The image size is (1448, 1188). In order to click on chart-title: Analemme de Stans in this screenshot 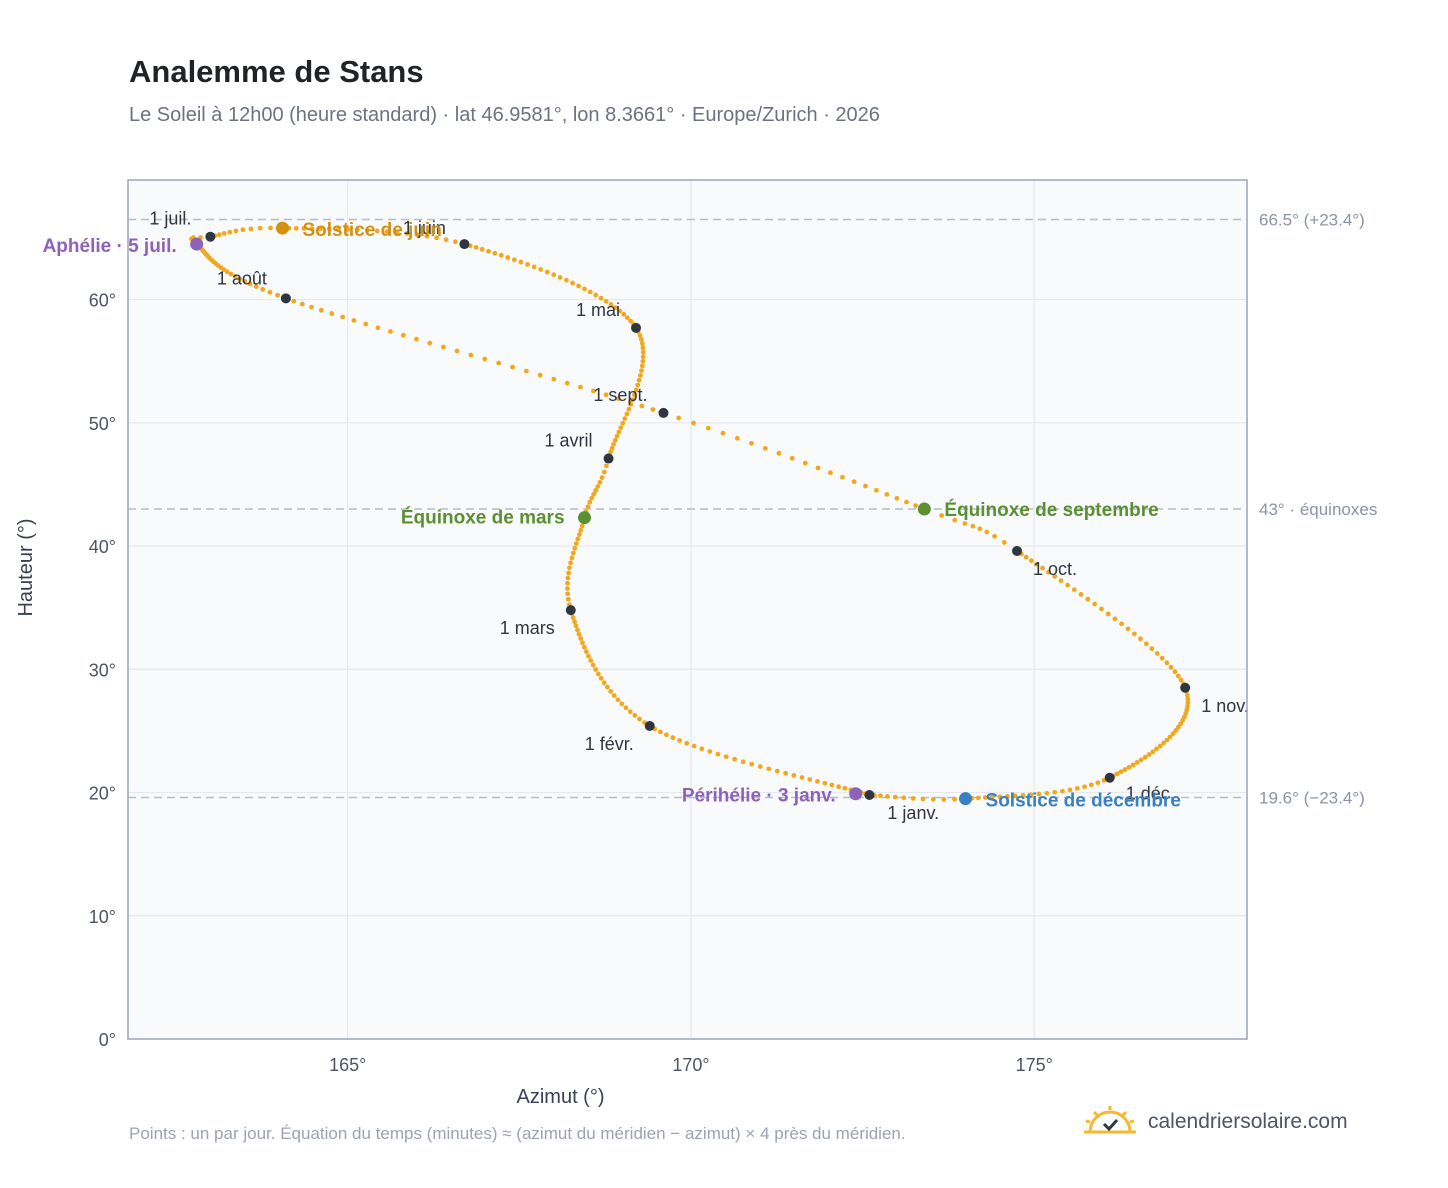, I will do `click(276, 71)`.